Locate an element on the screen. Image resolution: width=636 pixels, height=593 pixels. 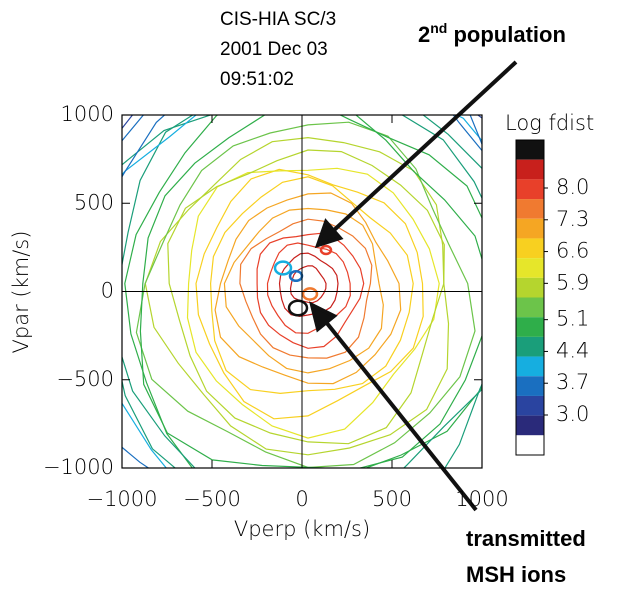
annotation-part: population is located at coordinates (506, 34).